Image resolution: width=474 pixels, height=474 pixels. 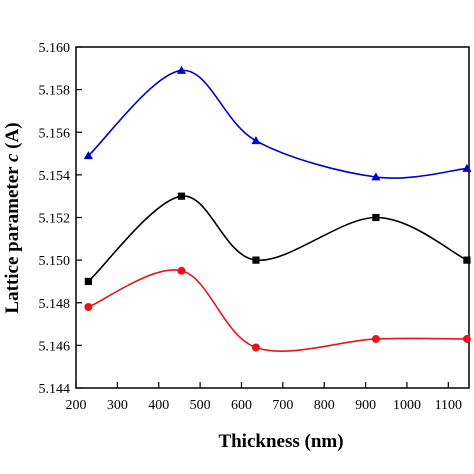 What do you see at coordinates (241, 405) in the screenshot?
I see `x-tick-label: 600` at bounding box center [241, 405].